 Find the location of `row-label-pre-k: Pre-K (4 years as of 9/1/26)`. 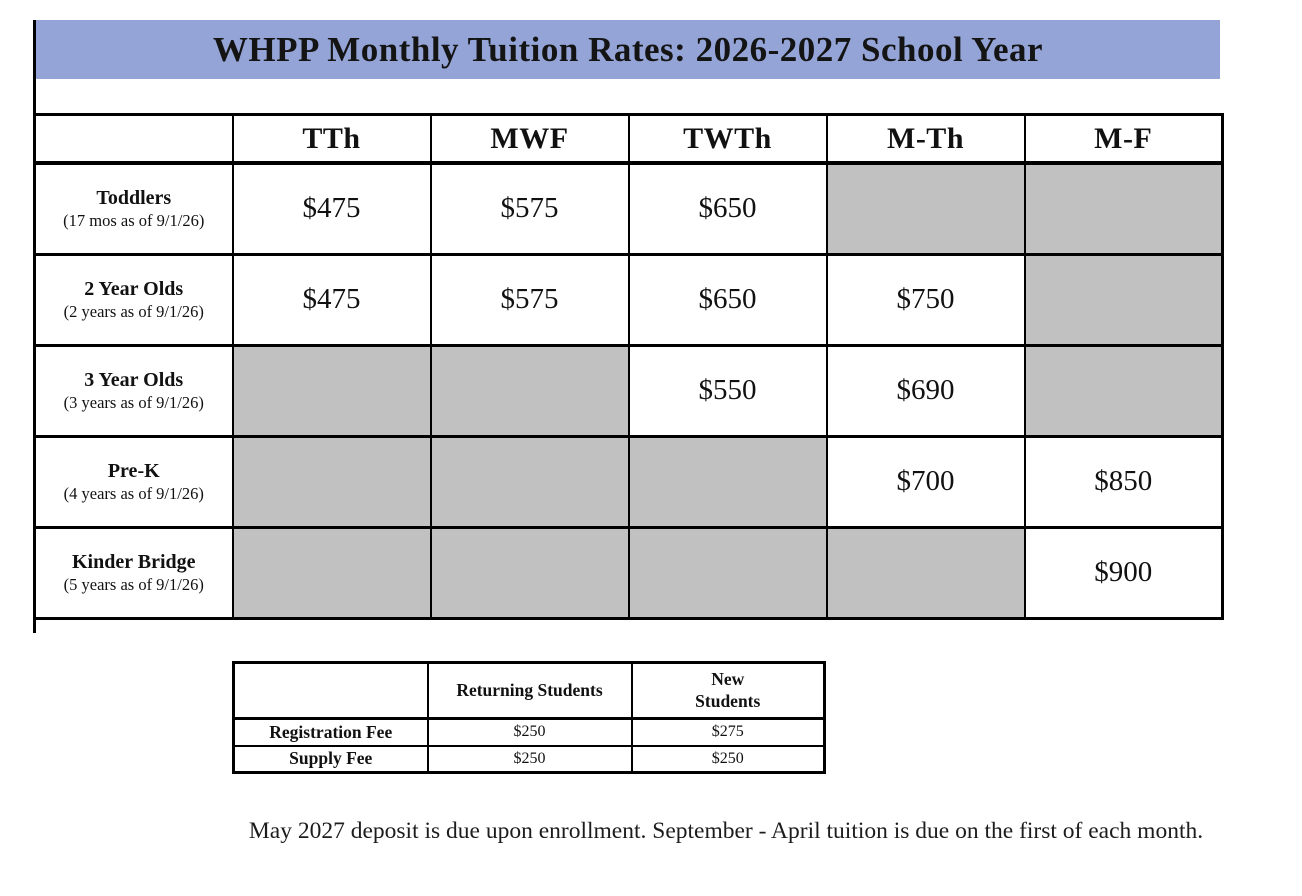

row-label-pre-k: Pre-K (4 years as of 9/1/26) is located at coordinates (133, 481).